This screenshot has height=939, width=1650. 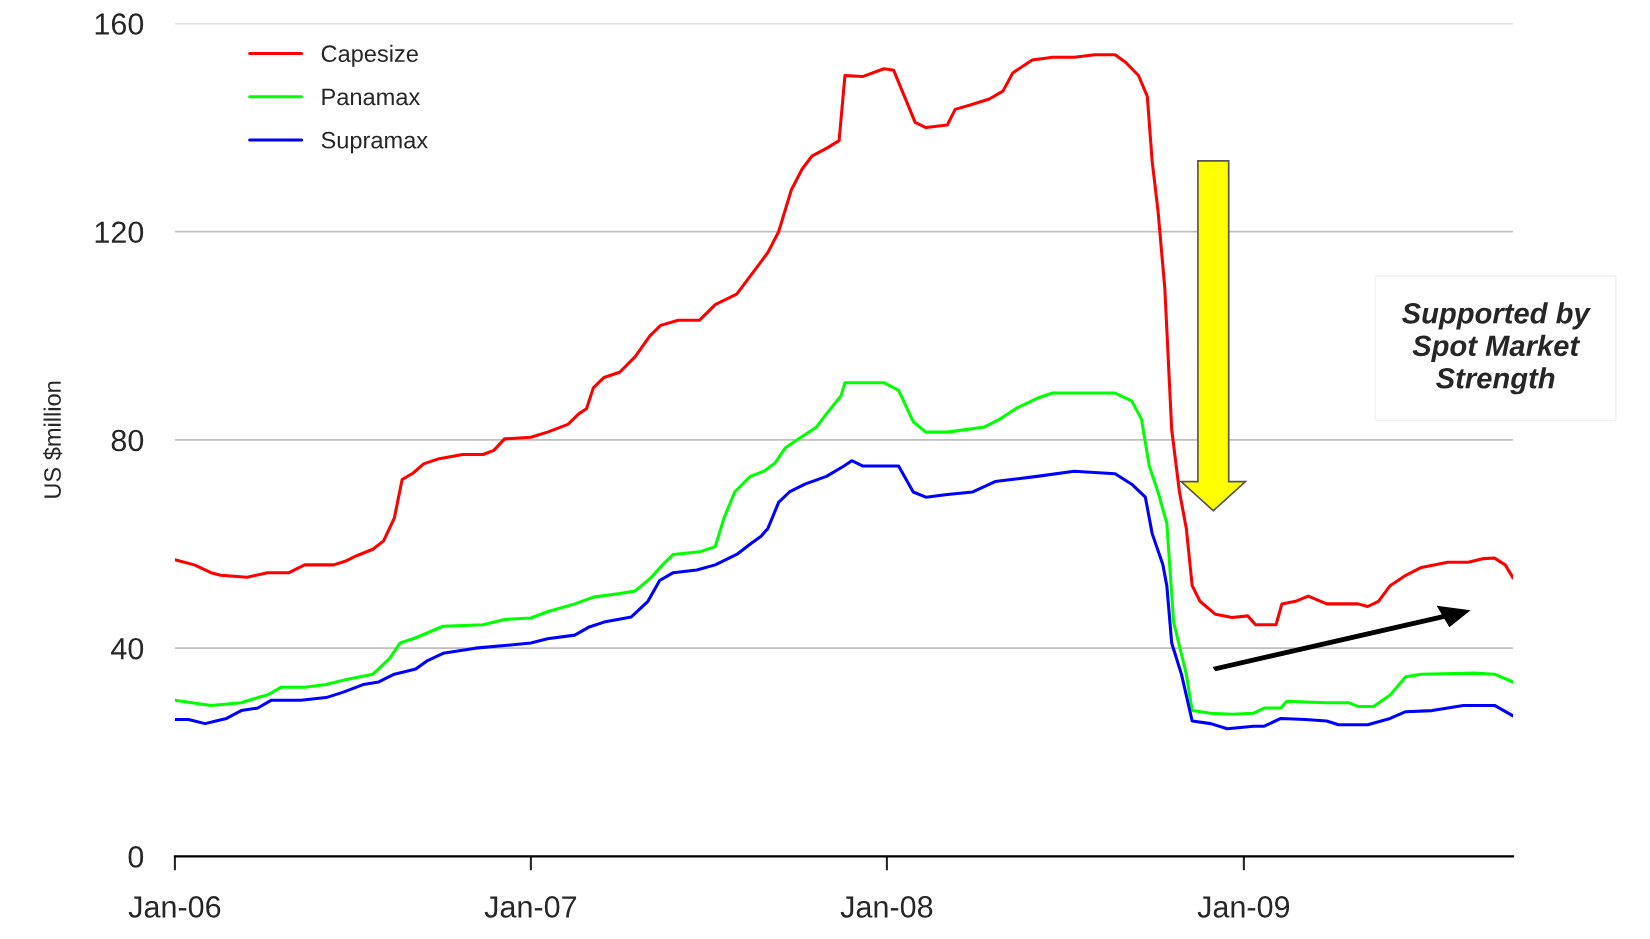 I want to click on y-tick-label: 0, so click(x=136, y=857).